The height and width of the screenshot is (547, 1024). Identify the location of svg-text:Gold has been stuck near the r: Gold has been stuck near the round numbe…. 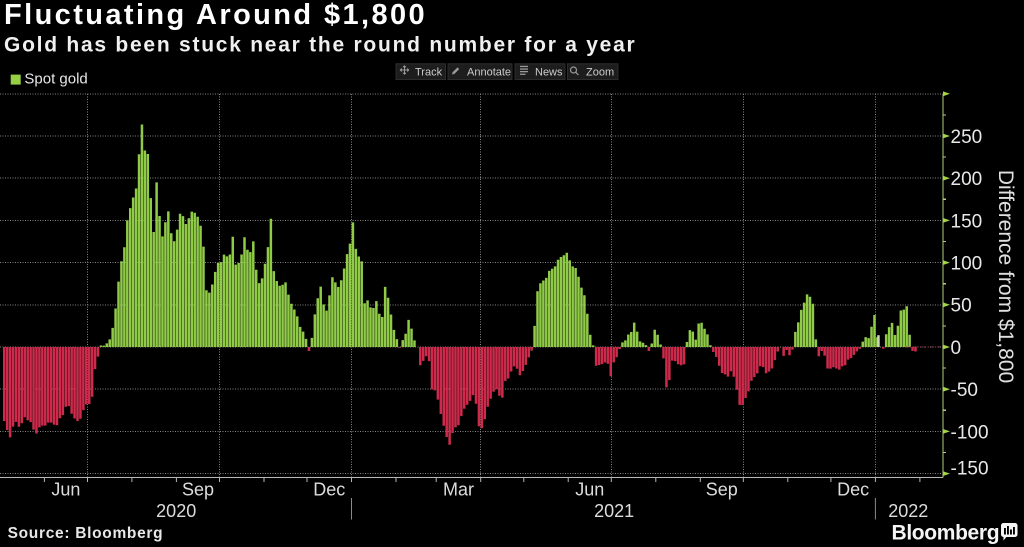
(320, 45).